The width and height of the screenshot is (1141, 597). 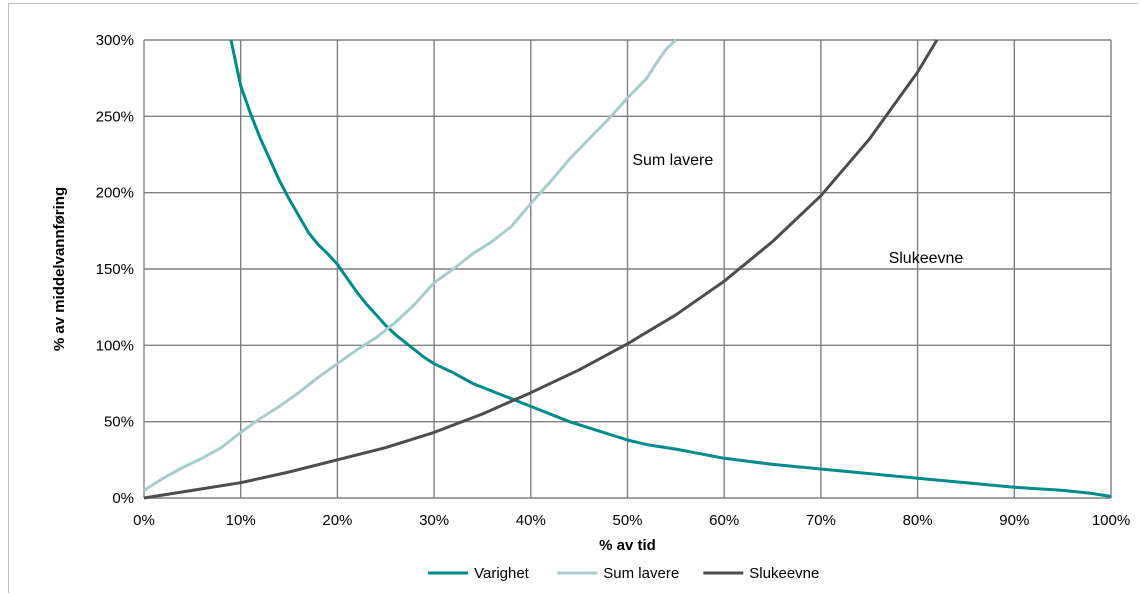 What do you see at coordinates (337, 520) in the screenshot?
I see `x-tick-label: 20%` at bounding box center [337, 520].